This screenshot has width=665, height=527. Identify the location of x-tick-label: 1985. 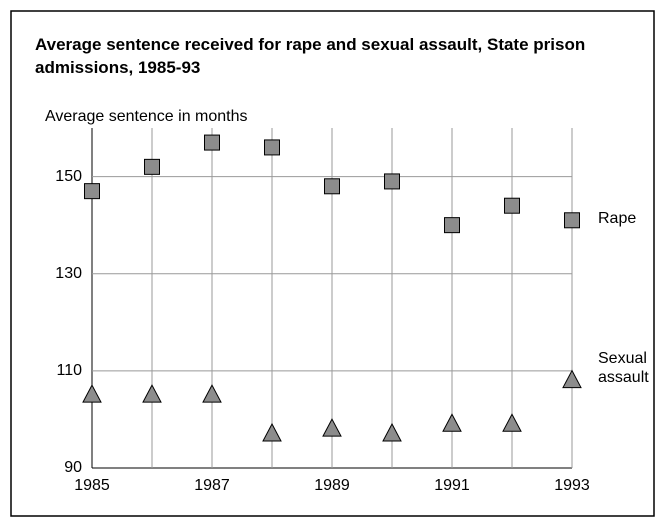
(92, 485).